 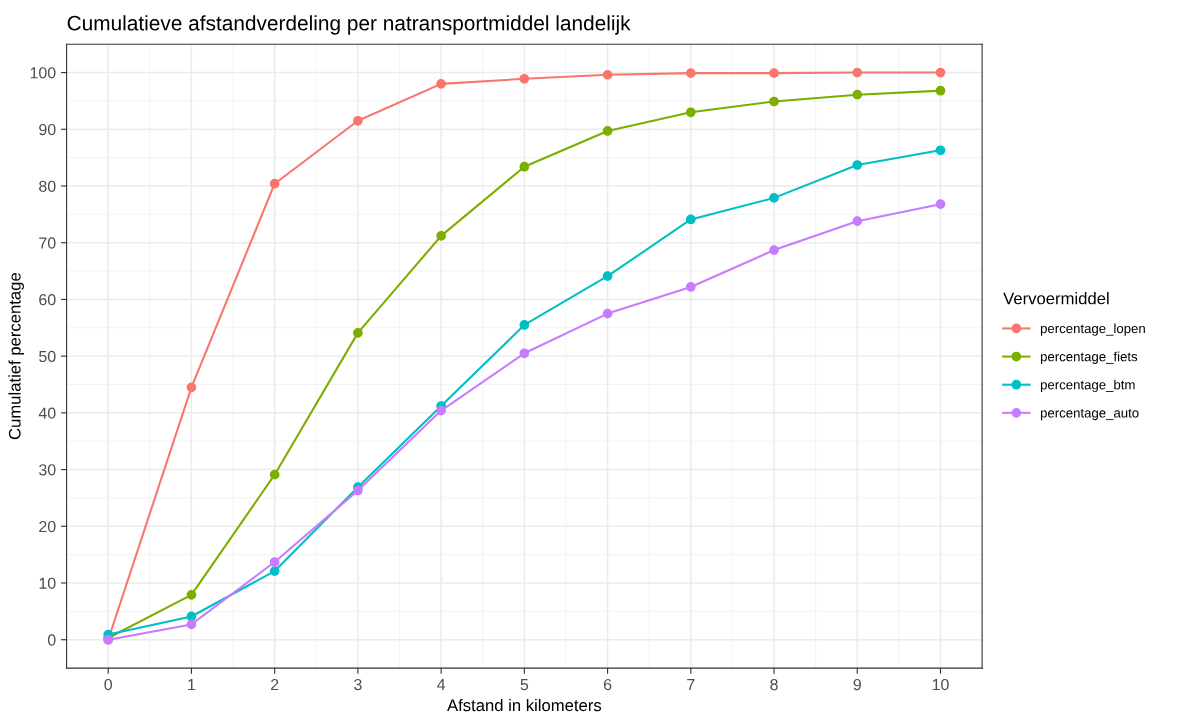 What do you see at coordinates (1092, 329) in the screenshot?
I see `legend-label: percentage_lopen` at bounding box center [1092, 329].